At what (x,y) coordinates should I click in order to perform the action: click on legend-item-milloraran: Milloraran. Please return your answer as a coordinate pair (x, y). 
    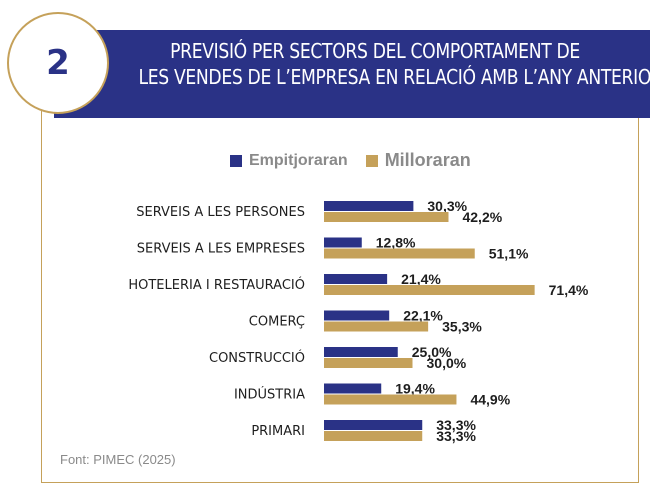
    Looking at the image, I should click on (418, 160).